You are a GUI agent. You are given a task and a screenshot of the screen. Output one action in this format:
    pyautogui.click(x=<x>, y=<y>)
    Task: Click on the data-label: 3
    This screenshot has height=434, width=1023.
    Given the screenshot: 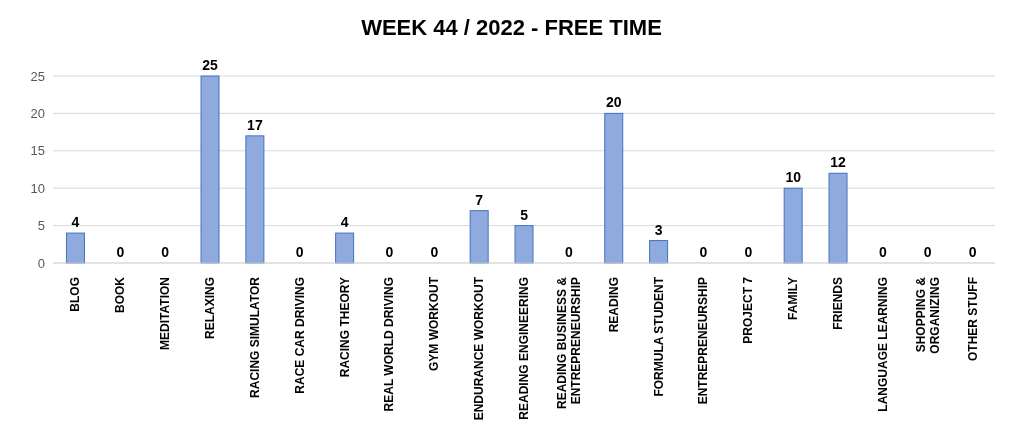 What is the action you would take?
    pyautogui.click(x=658, y=229)
    